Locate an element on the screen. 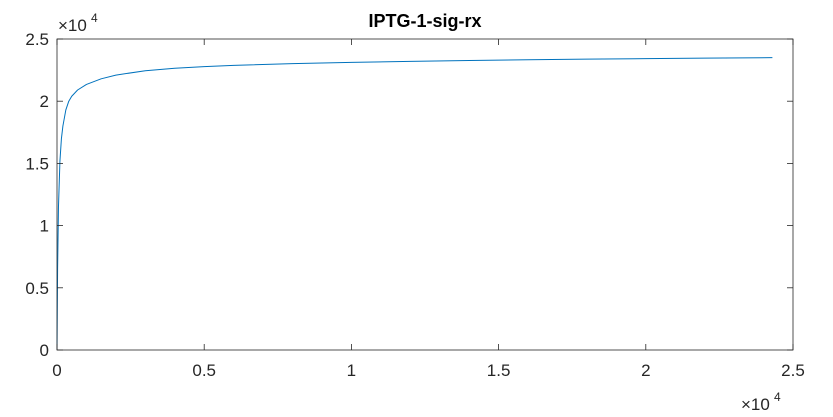 Image resolution: width=833 pixels, height=417 pixels. y-exponent-label: ×10 4 is located at coordinates (78, 23).